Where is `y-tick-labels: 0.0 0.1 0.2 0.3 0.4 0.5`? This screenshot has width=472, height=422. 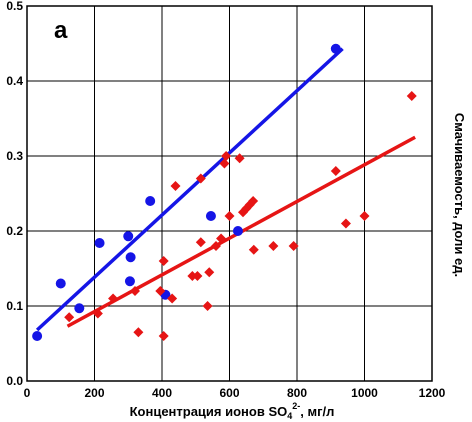
y-tick-labels: 0.0 0.1 0.2 0.3 0.4 0.5 is located at coordinates (14, 194).